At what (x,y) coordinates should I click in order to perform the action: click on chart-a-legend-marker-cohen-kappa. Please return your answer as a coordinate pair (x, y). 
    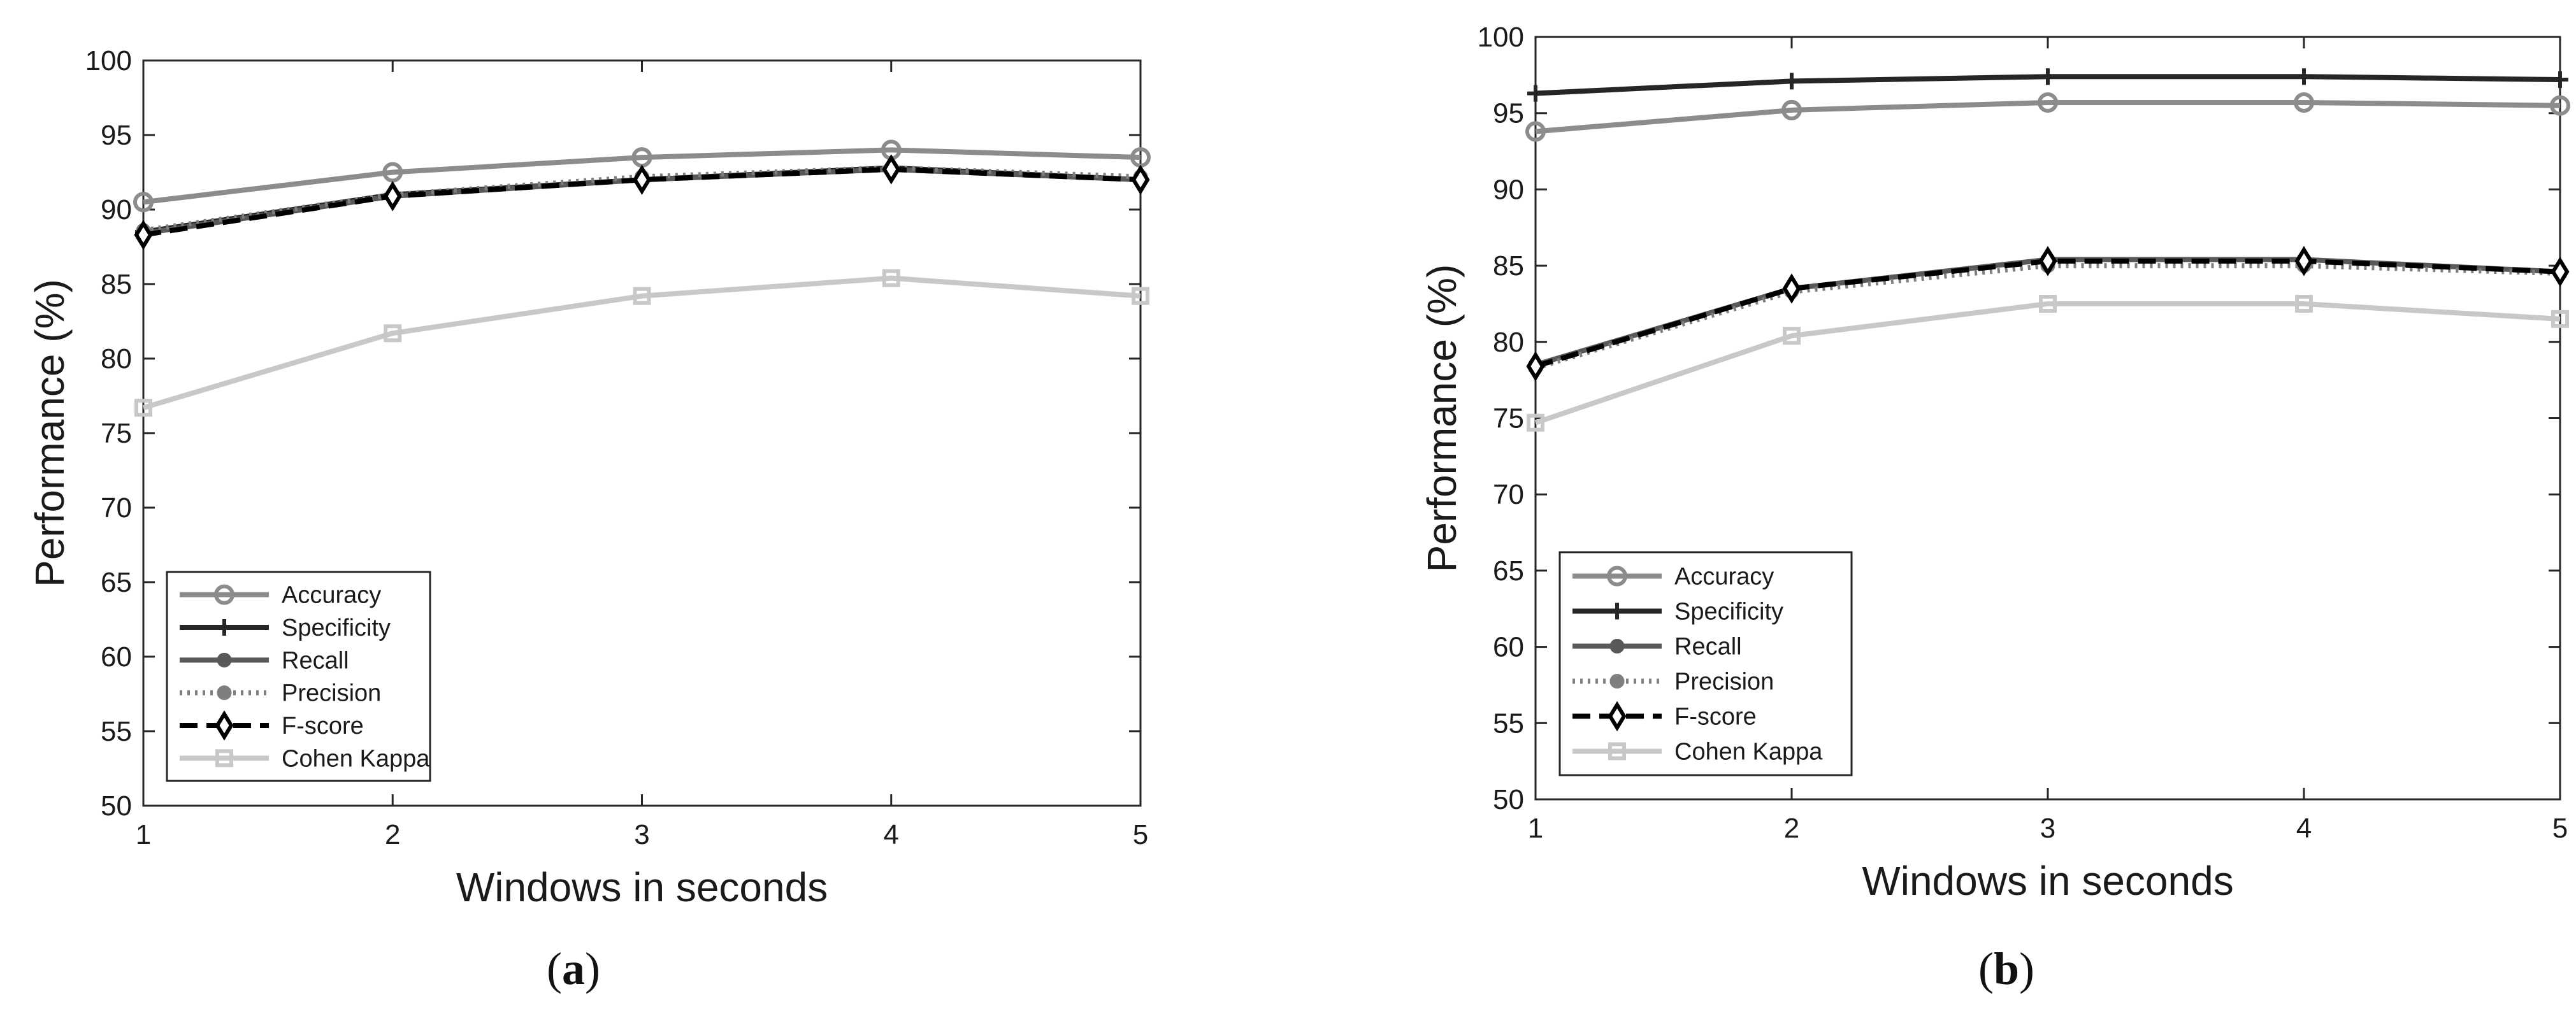
    Looking at the image, I should click on (224, 758).